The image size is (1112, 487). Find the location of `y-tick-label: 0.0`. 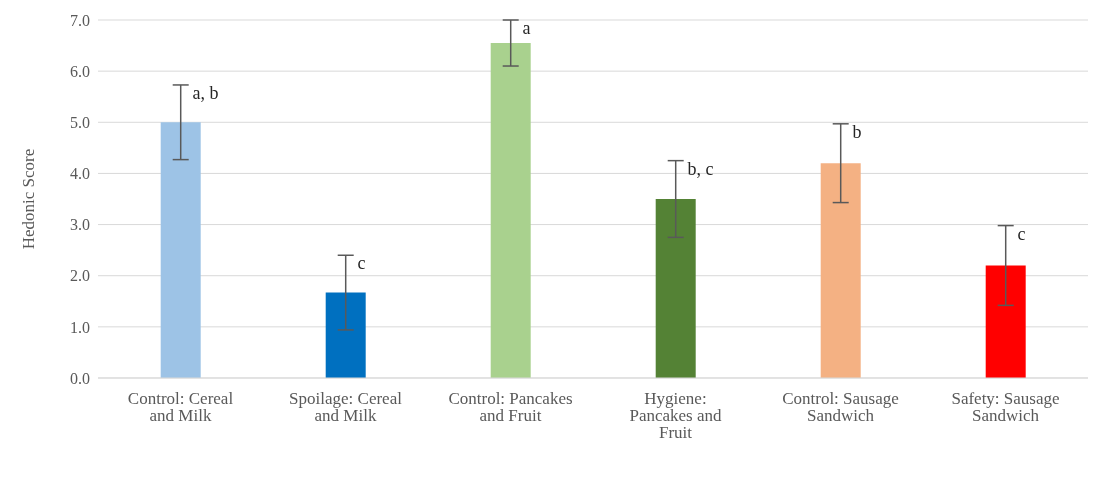

y-tick-label: 0.0 is located at coordinates (80, 378).